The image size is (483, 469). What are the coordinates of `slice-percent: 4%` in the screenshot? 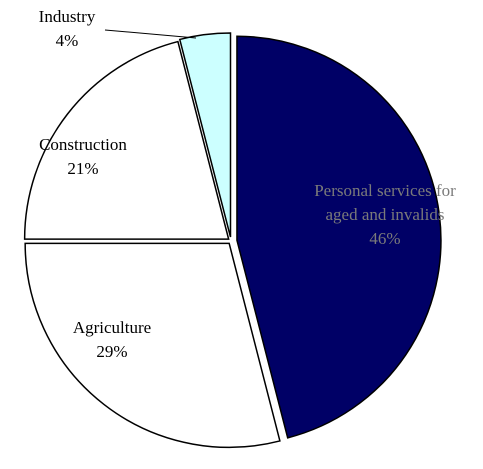 It's located at (67, 40).